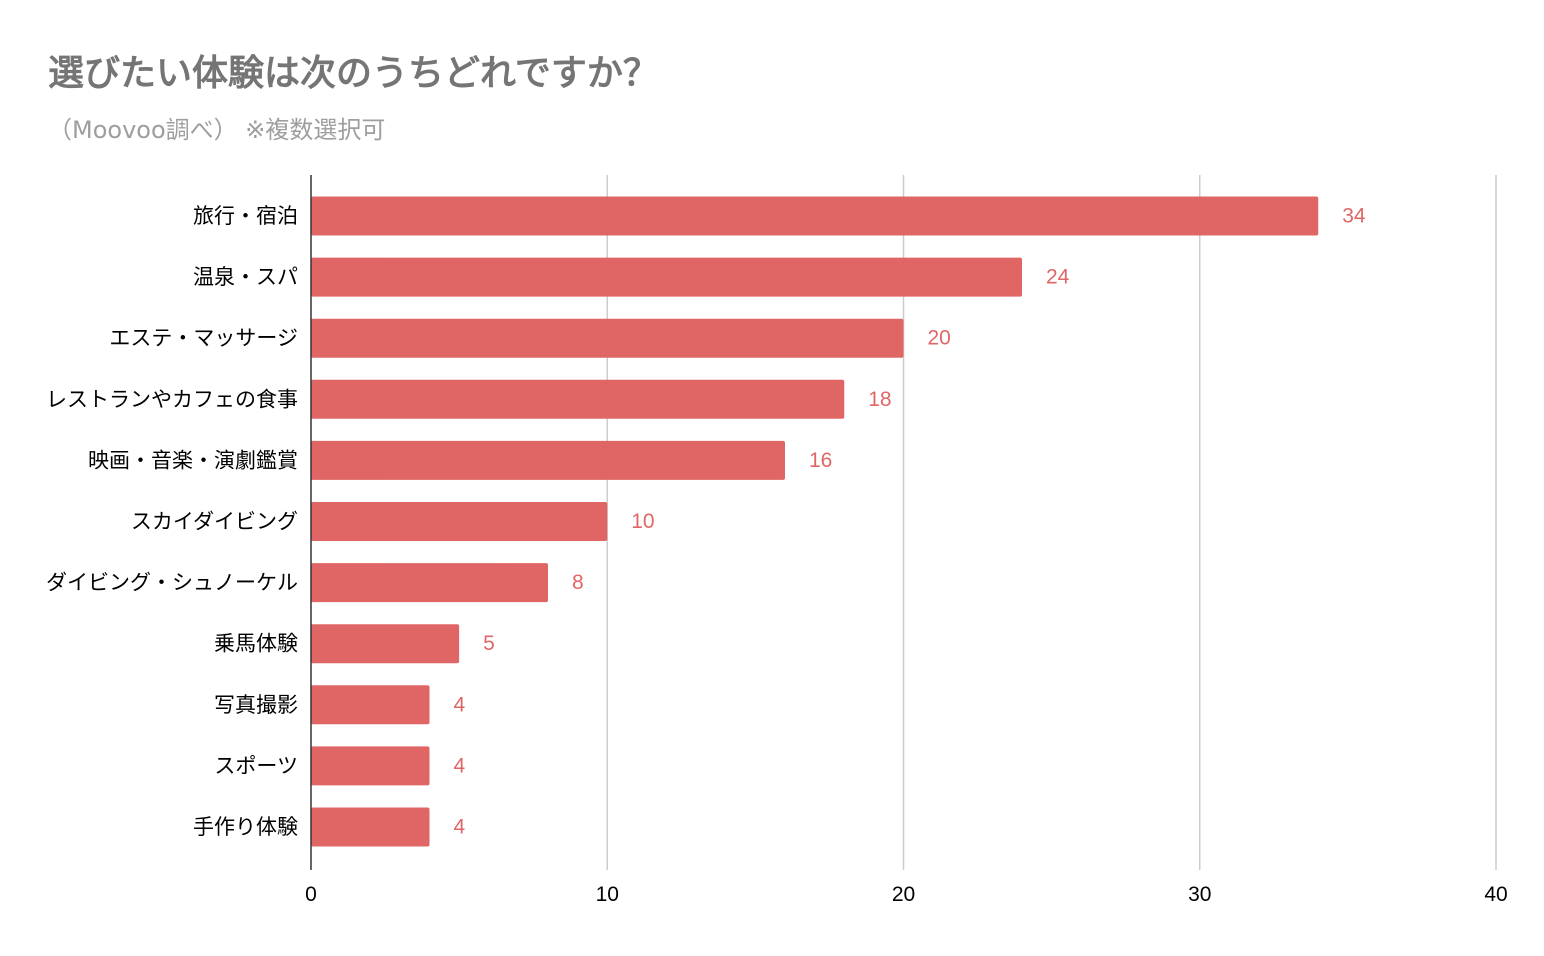  Describe the element at coordinates (820, 460) in the screenshot. I see `value-label: 16` at that location.